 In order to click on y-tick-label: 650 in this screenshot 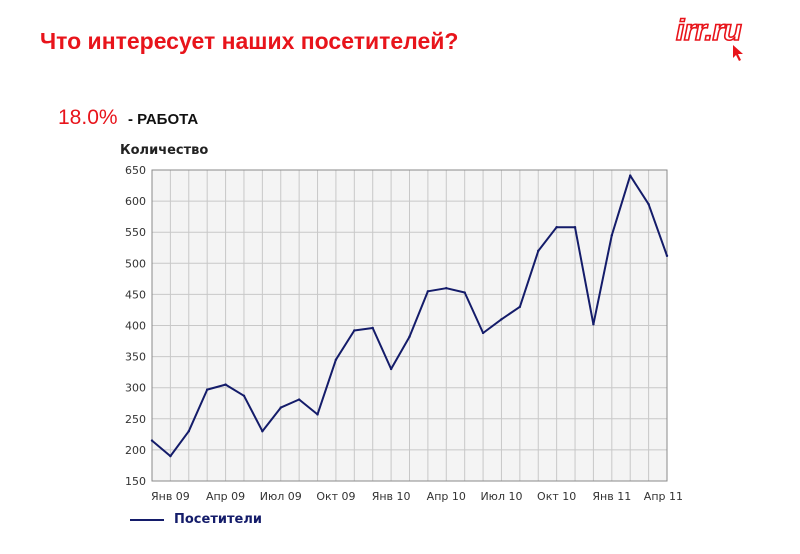, I will do `click(135, 170)`.